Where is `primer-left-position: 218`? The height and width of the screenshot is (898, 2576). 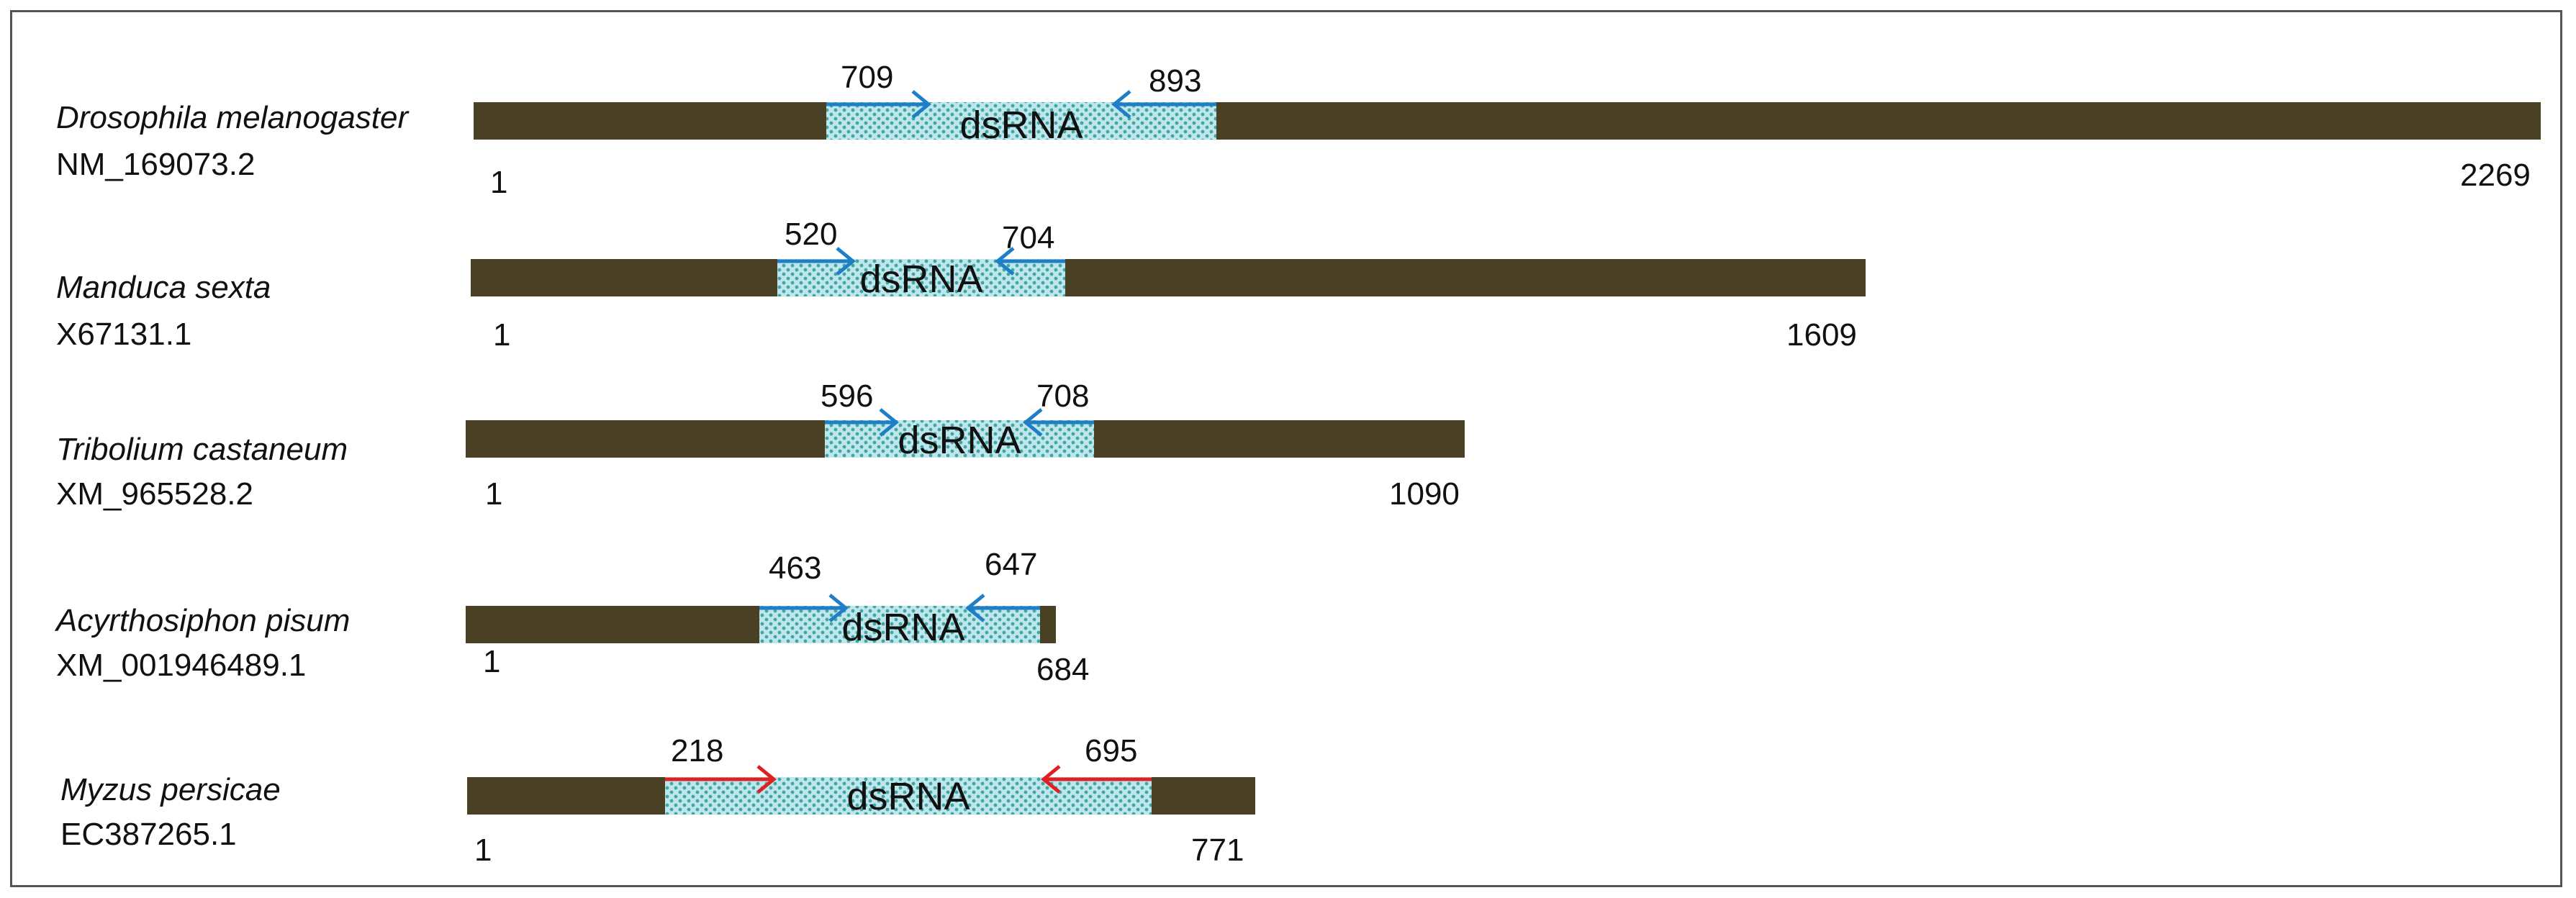 primer-left-position: 218 is located at coordinates (697, 750).